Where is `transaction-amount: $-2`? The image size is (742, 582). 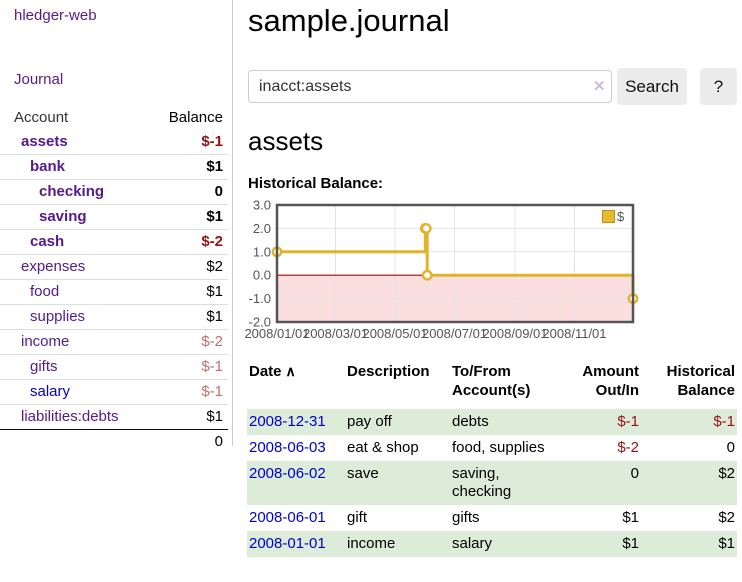
transaction-amount: $-2 is located at coordinates (628, 447).